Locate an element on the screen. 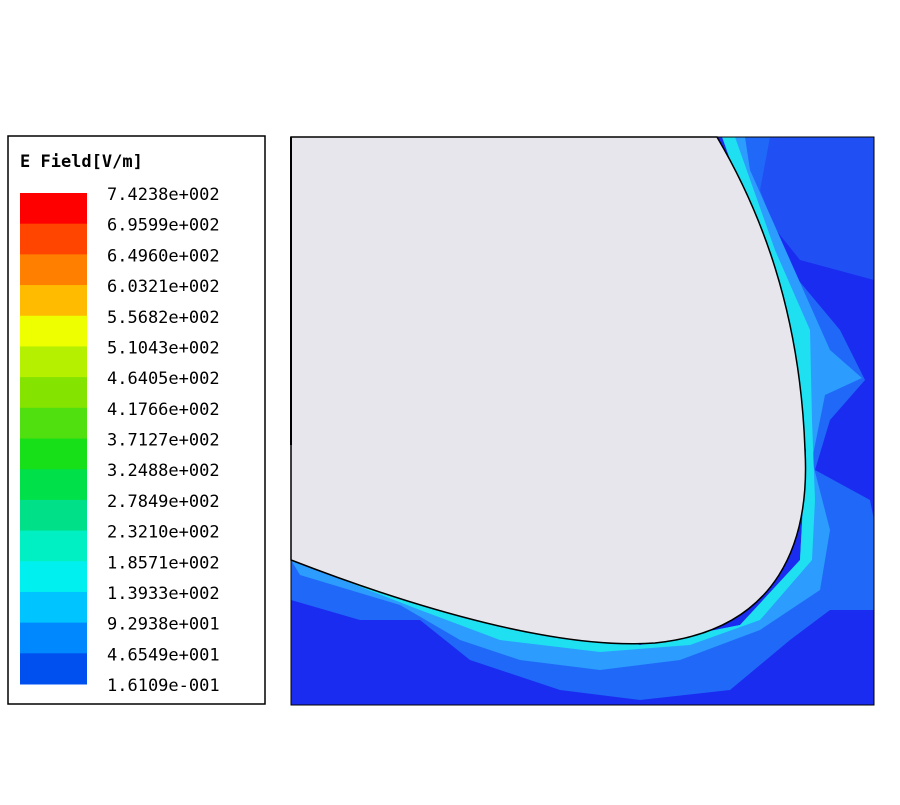  legend-label: 6.4960e+002 is located at coordinates (163, 256).